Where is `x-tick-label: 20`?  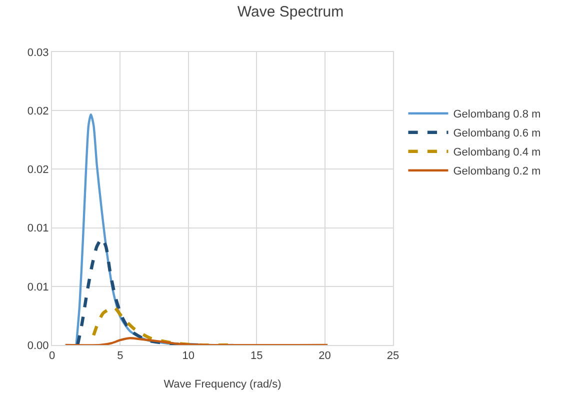 x-tick-label: 20 is located at coordinates (324, 356).